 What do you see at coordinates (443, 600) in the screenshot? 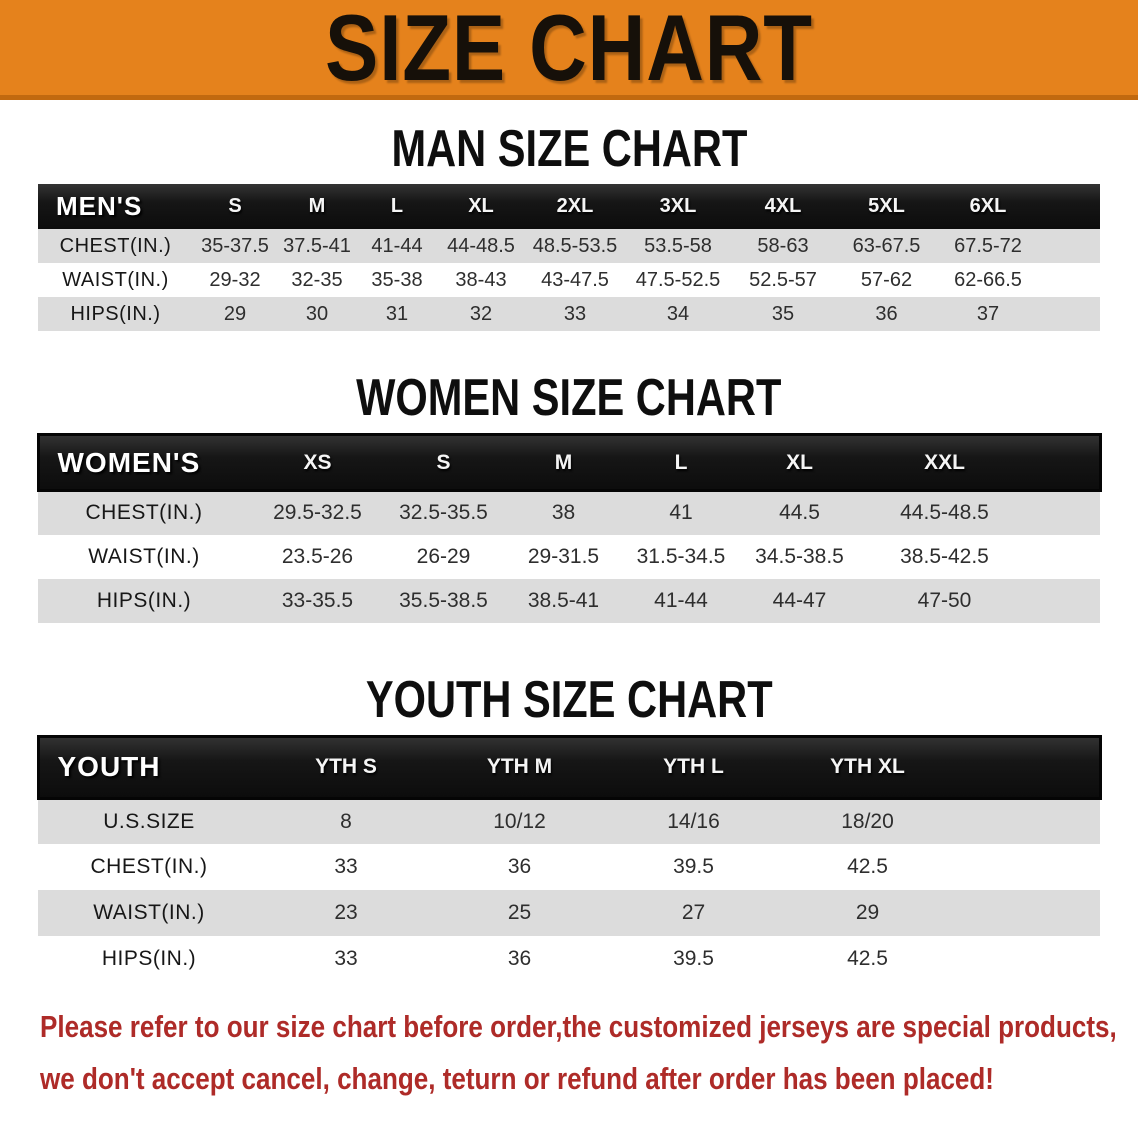
I see `size-cell: 35.5-38.5` at bounding box center [443, 600].